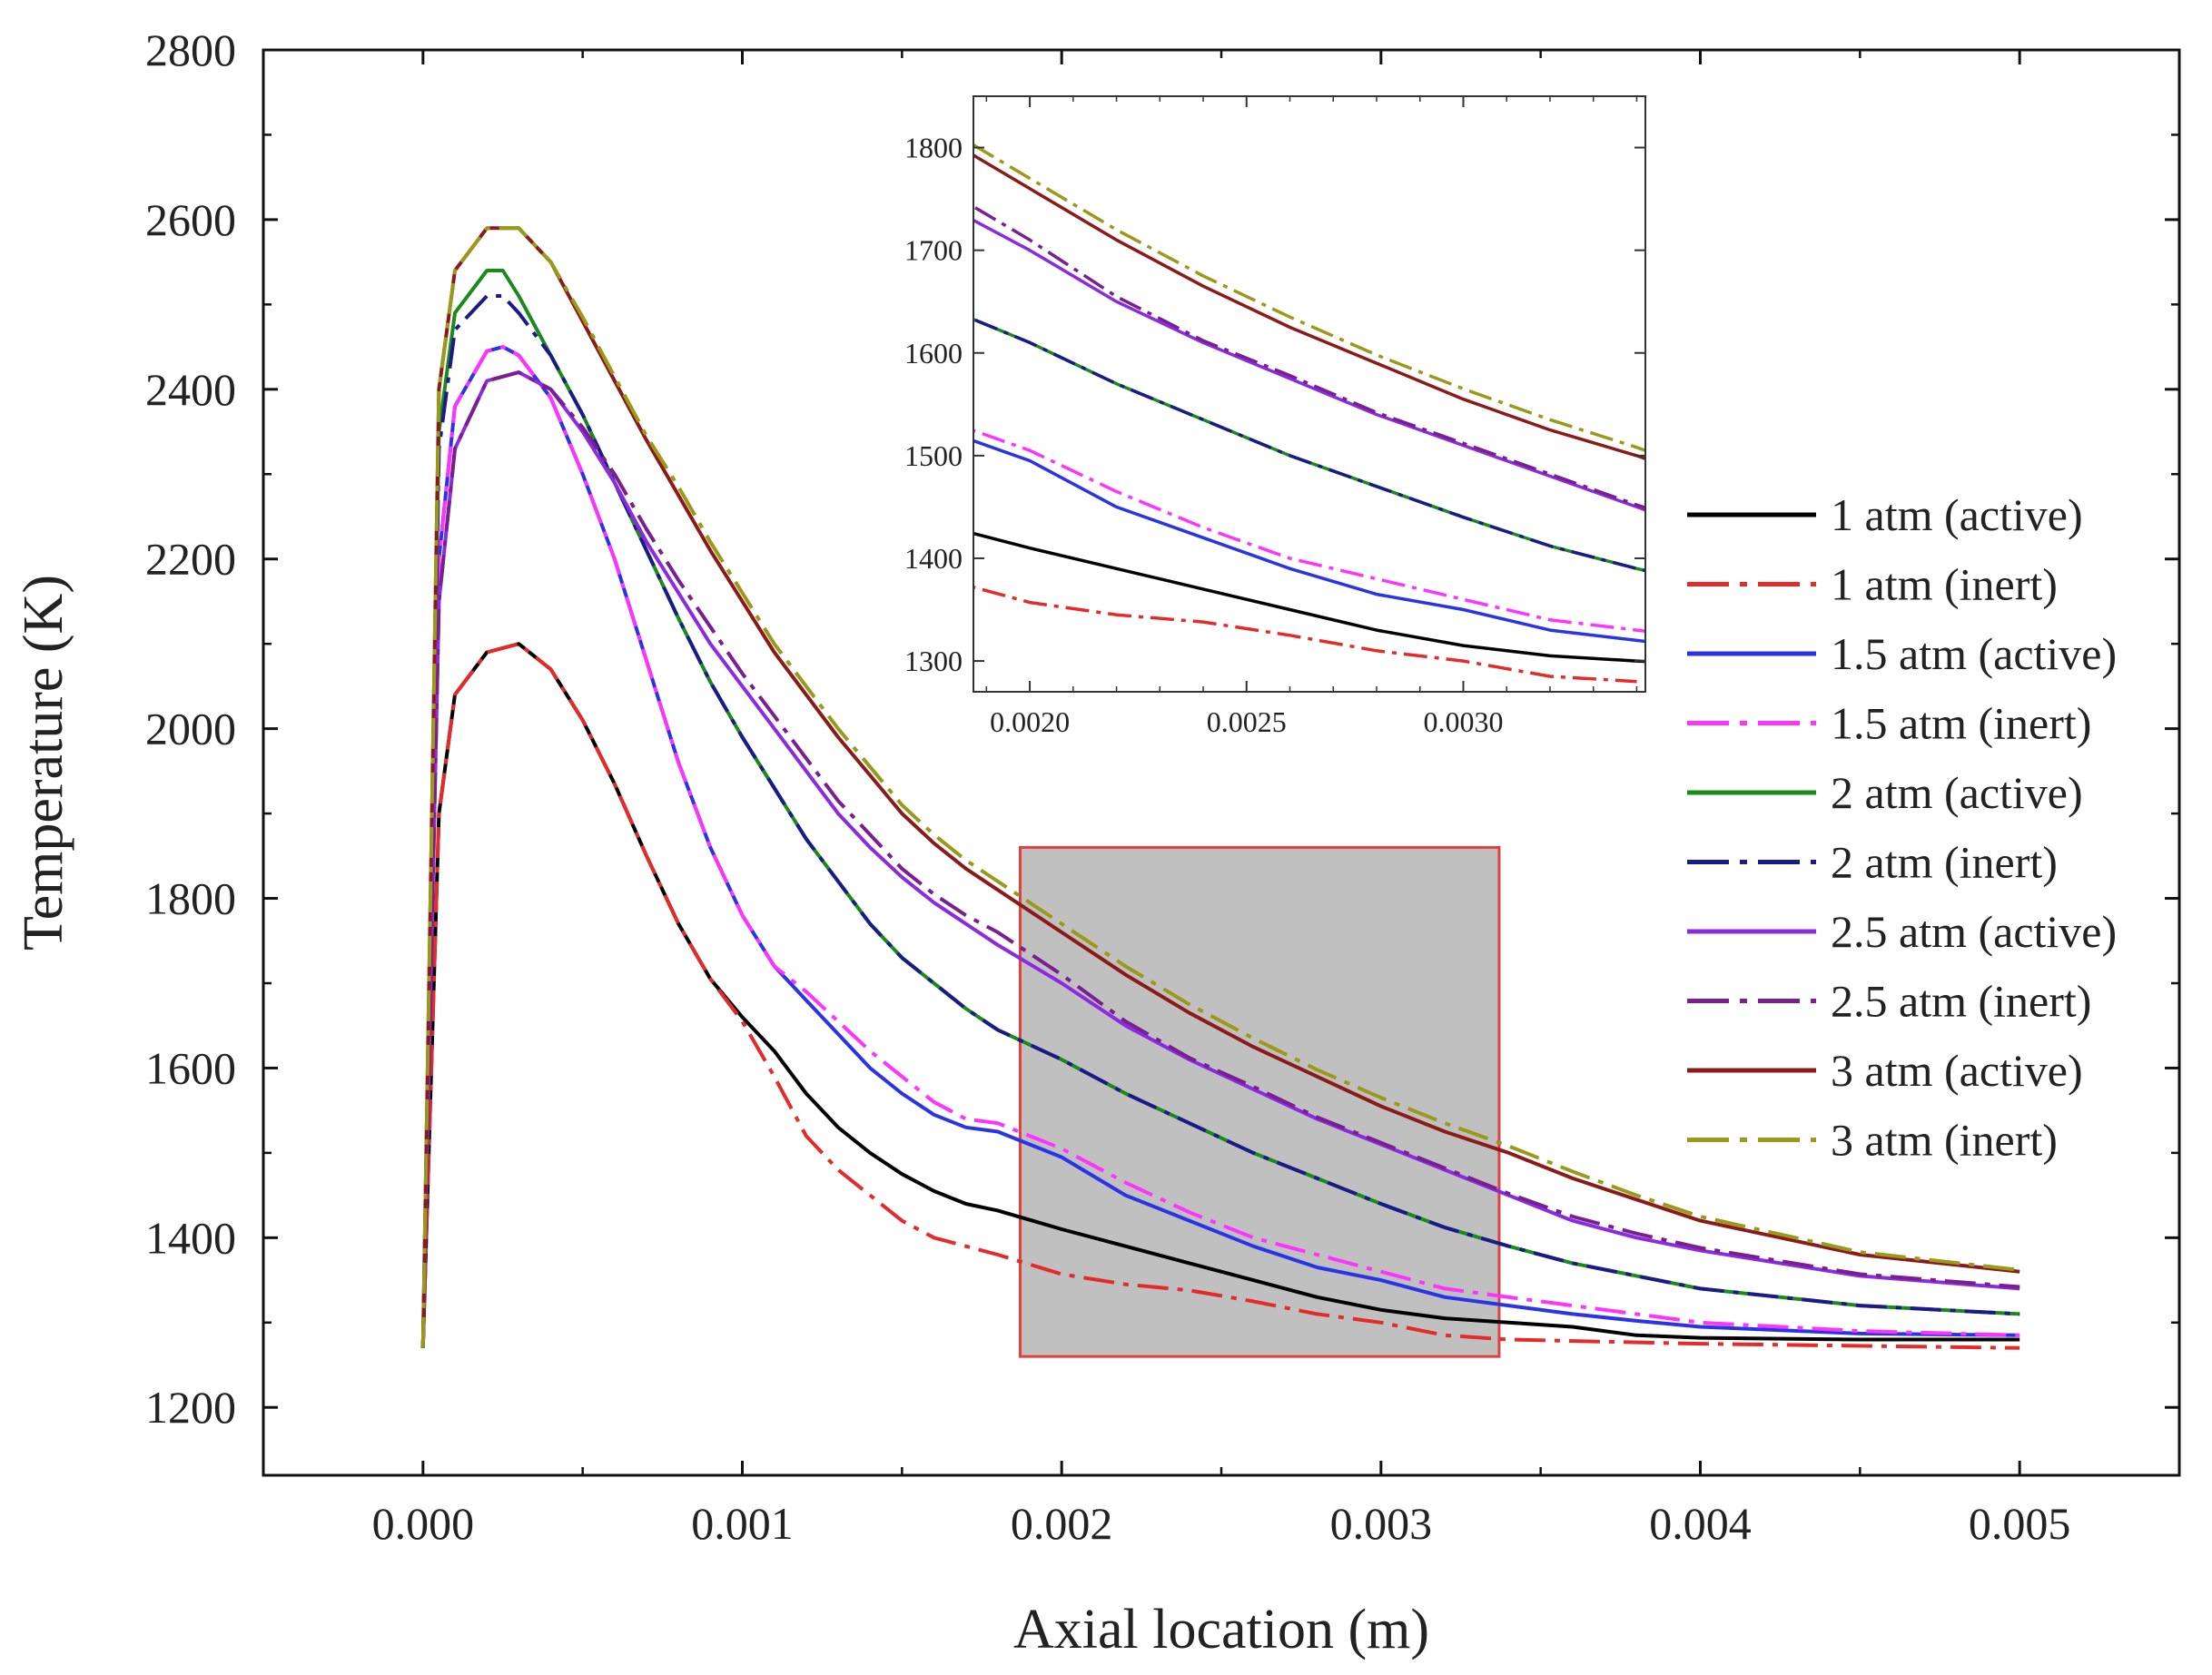 The height and width of the screenshot is (1675, 2212). I want to click on legend-label-6: 2.5 atm (active), so click(1974, 932).